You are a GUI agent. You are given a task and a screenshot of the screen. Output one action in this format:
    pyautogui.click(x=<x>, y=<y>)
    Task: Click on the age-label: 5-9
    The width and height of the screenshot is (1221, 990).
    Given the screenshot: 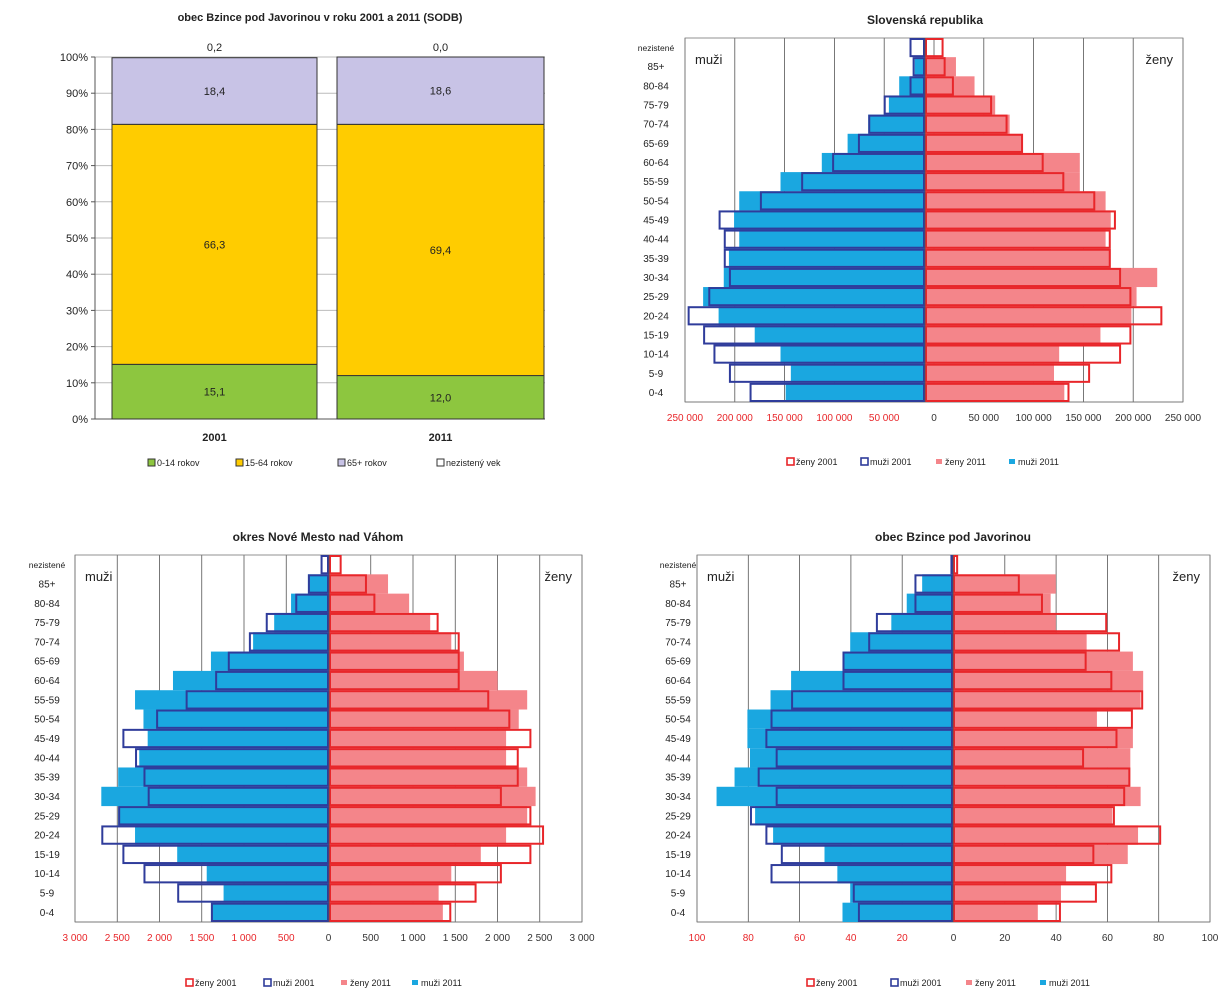 What is the action you would take?
    pyautogui.click(x=656, y=374)
    